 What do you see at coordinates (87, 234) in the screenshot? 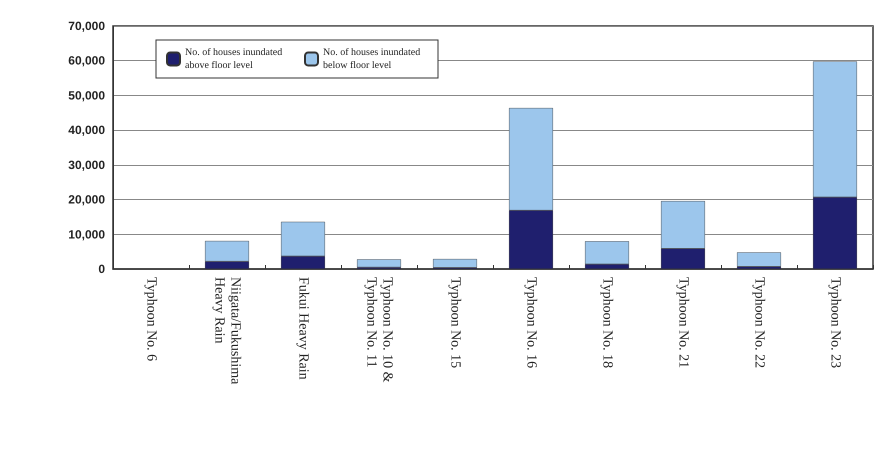
I see `y-tick-label: 10,000` at bounding box center [87, 234].